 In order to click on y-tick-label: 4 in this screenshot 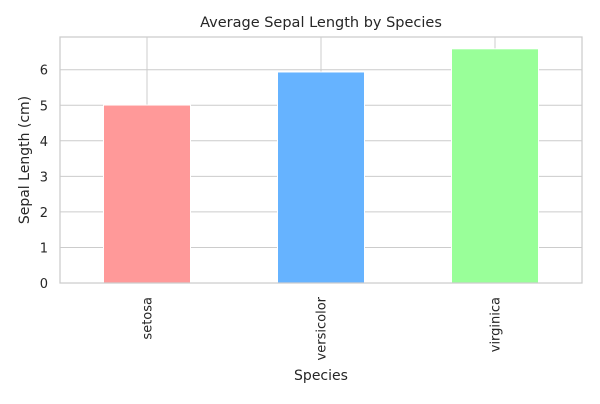, I will do `click(44, 142)`.